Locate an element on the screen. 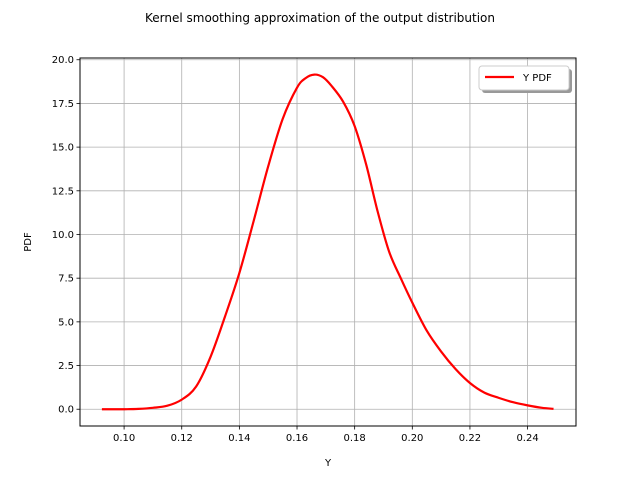  y-tick-label: 12.5 is located at coordinates (63, 191).